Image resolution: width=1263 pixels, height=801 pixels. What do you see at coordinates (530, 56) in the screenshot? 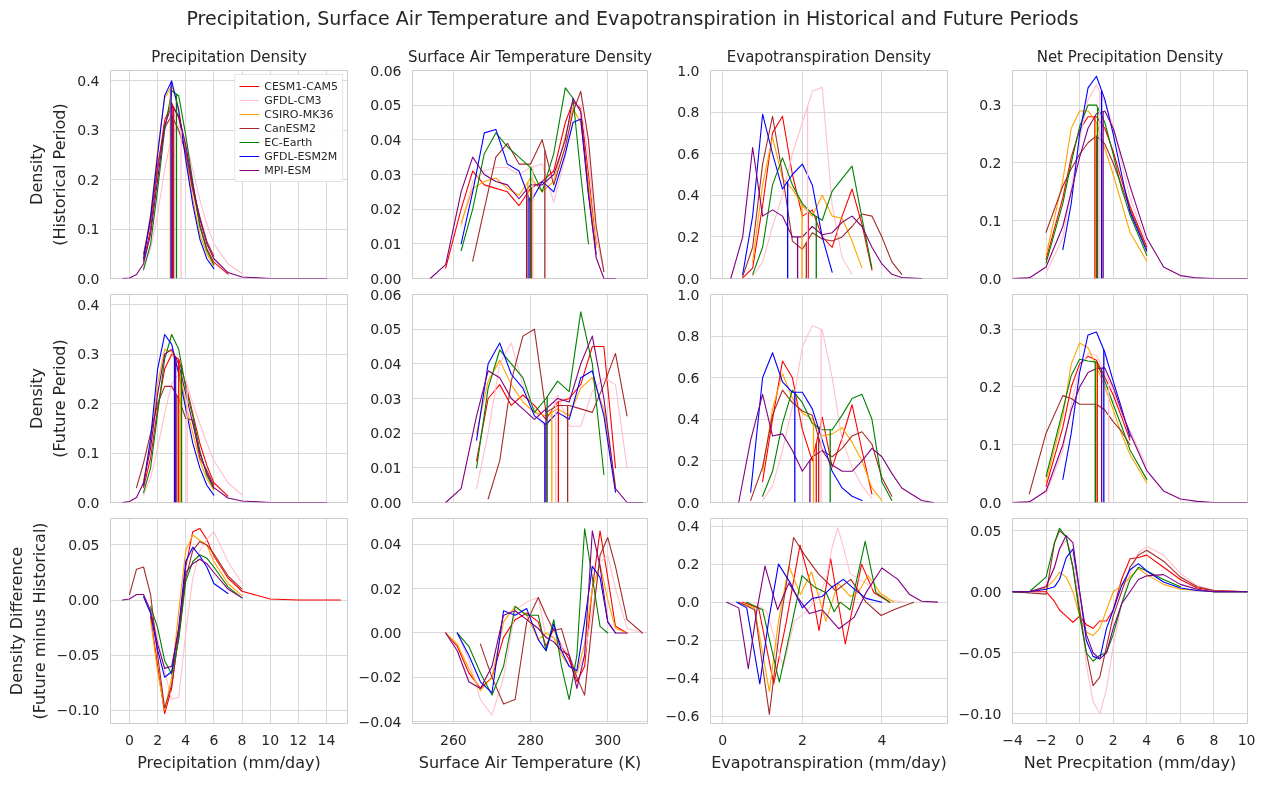
I see `chart-title: Surface Air Temperature Density` at bounding box center [530, 56].